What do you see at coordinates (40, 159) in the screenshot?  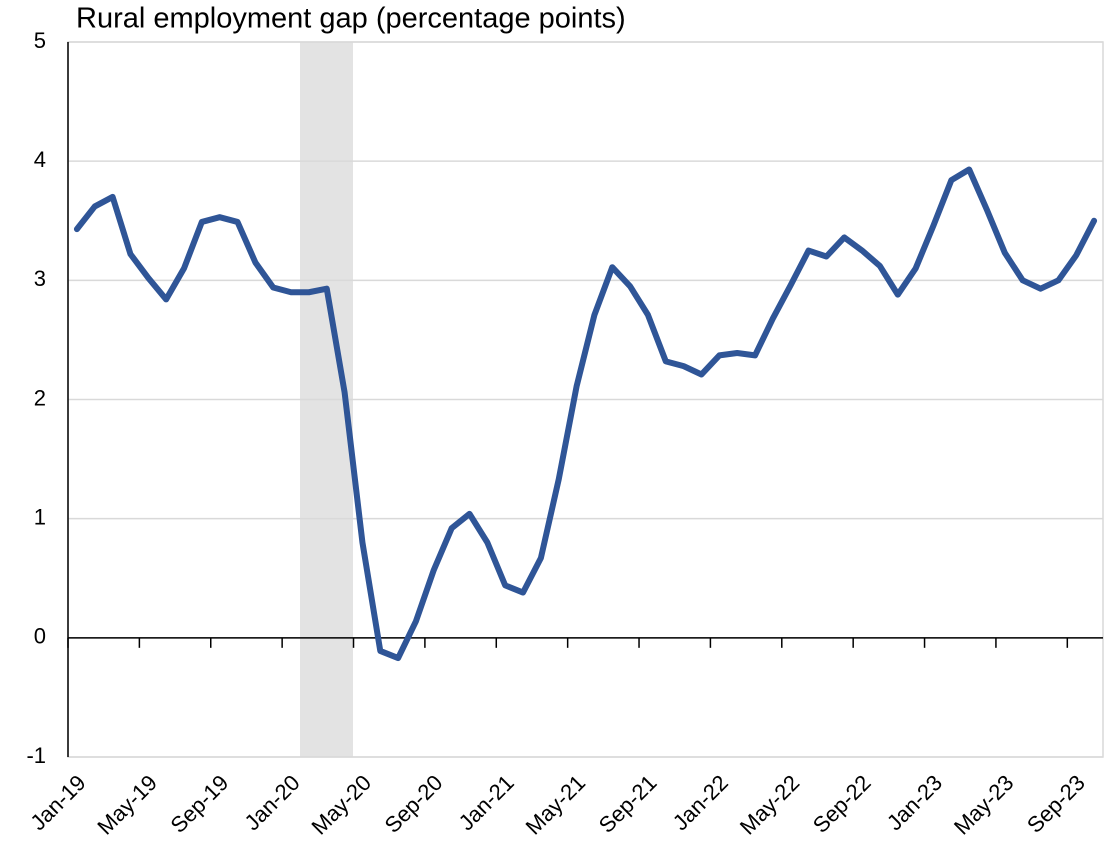 I see `y-tick-label: 4` at bounding box center [40, 159].